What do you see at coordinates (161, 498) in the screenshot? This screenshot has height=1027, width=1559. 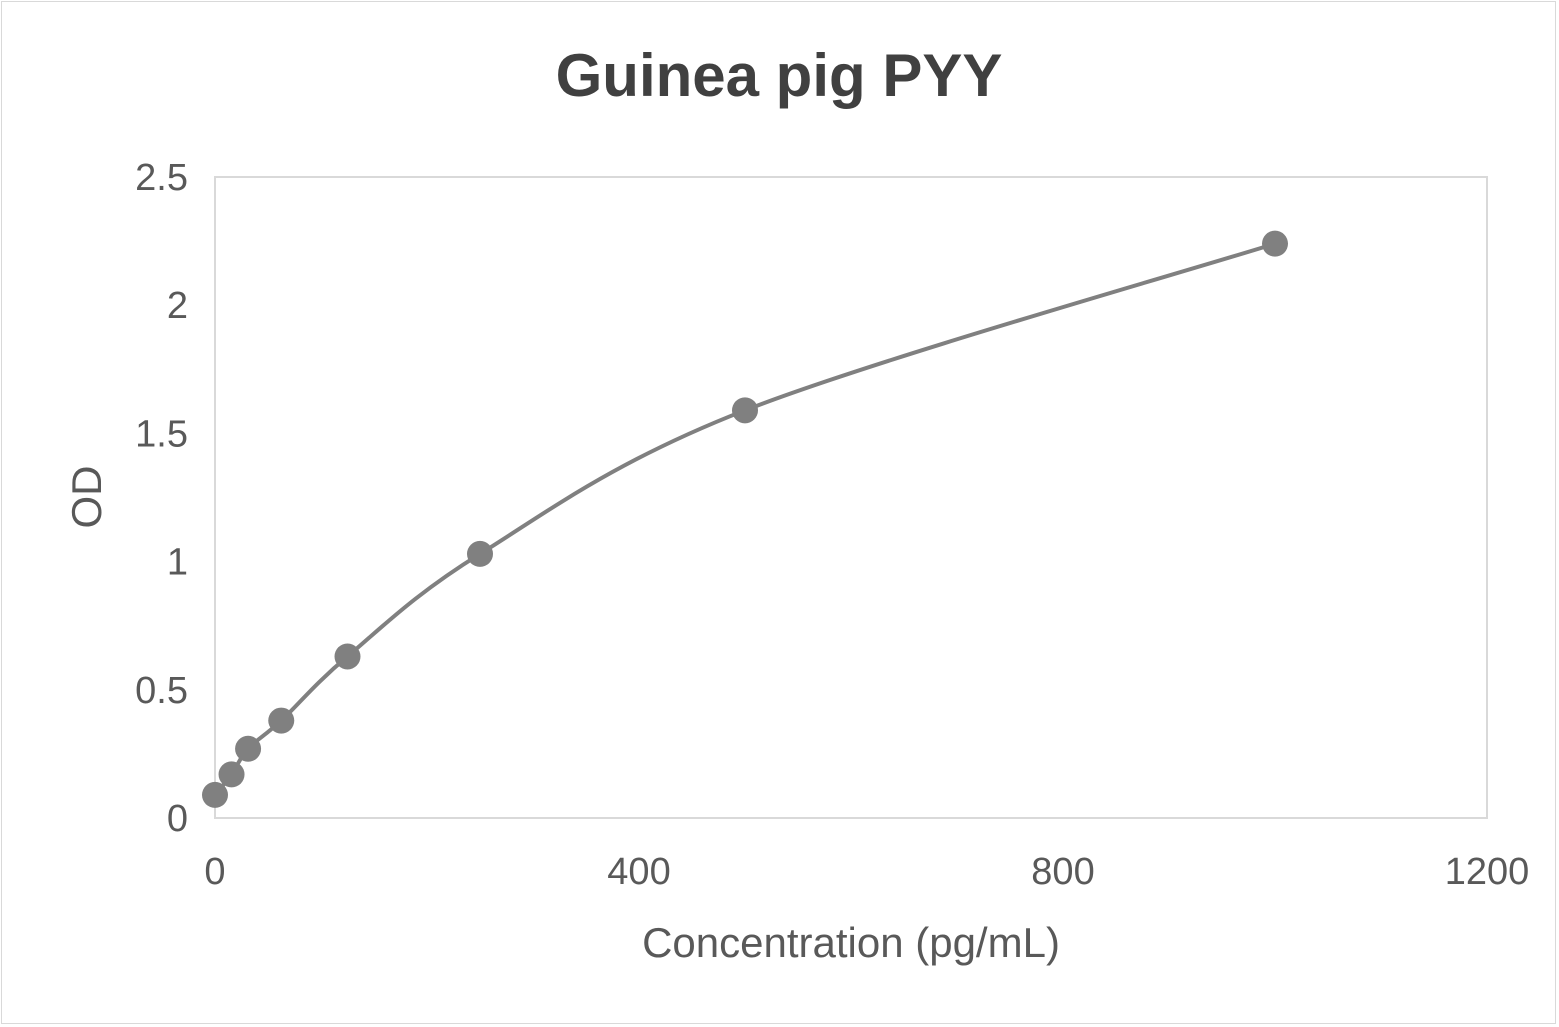 I see `y-axis-ticks: 0 0.5 1 1.5 2 2.5` at bounding box center [161, 498].